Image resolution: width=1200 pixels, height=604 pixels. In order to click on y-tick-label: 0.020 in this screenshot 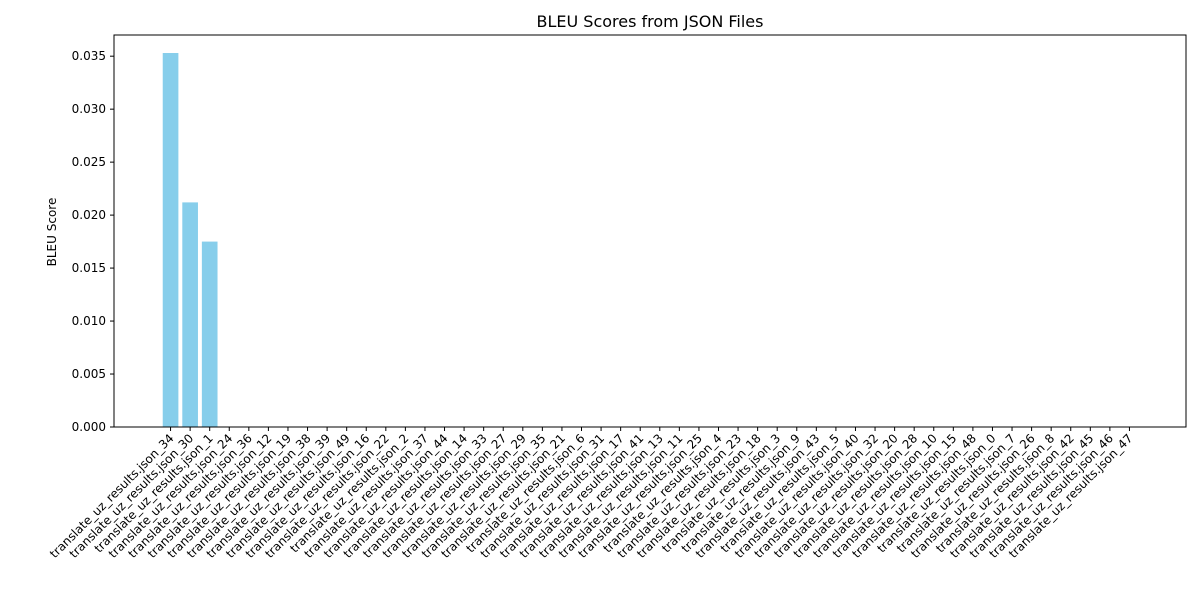, I will do `click(89, 215)`.